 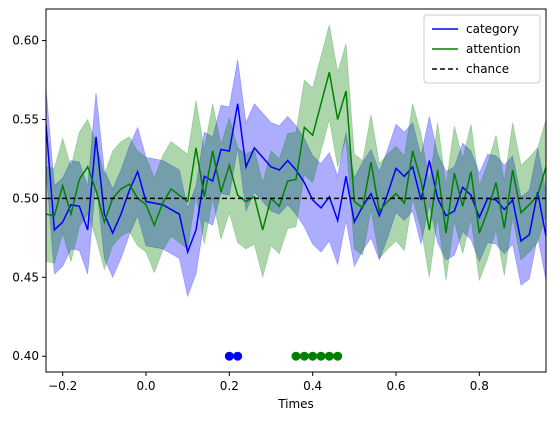 What do you see at coordinates (145, 386) in the screenshot?
I see `x-tick-label: 0.0` at bounding box center [145, 386].